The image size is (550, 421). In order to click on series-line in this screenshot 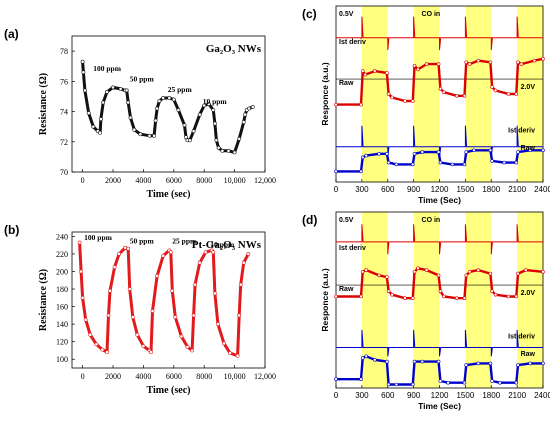, I will do `click(164, 300)`.